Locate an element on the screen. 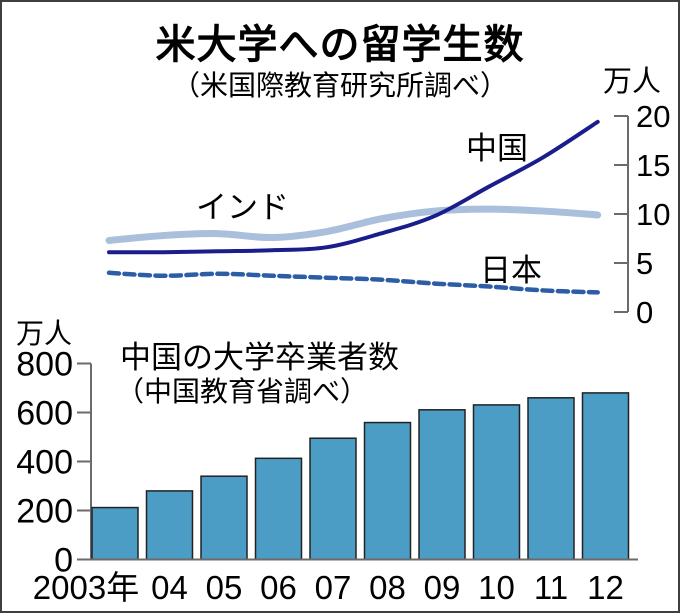 This screenshot has height=613, width=680. x-tick-label: 2003年 is located at coordinates (86, 587).